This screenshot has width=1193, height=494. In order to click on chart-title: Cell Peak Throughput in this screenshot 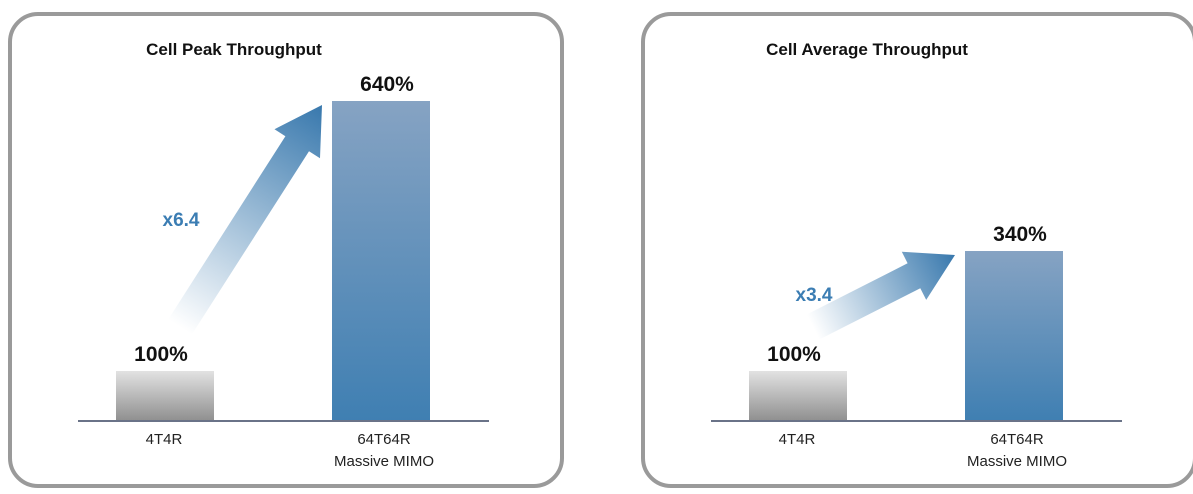, I will do `click(234, 49)`.